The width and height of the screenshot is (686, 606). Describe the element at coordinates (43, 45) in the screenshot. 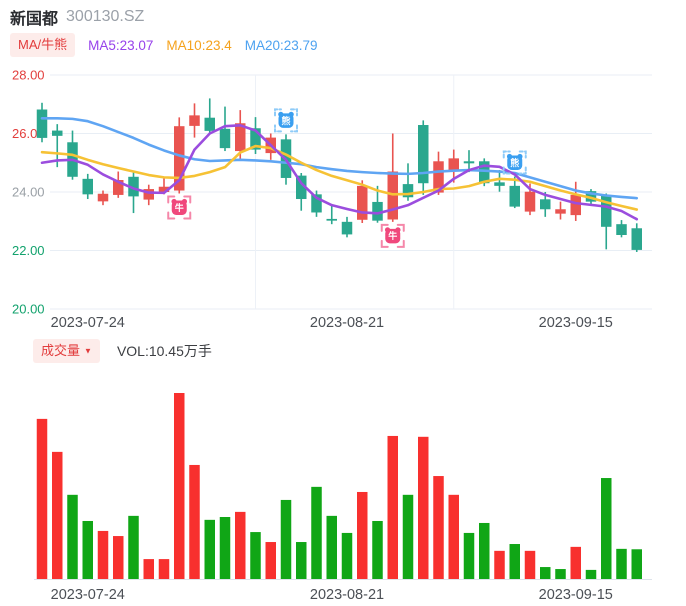

I see `ma-indicator-selector: MA/牛熊` at that location.